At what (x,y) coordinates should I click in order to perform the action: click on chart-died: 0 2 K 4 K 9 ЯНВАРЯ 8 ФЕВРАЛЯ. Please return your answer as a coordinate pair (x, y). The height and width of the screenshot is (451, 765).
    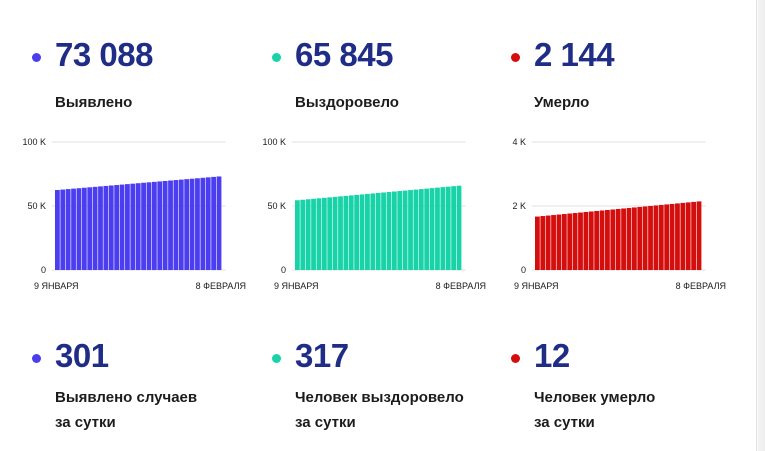
    Looking at the image, I should click on (619, 214).